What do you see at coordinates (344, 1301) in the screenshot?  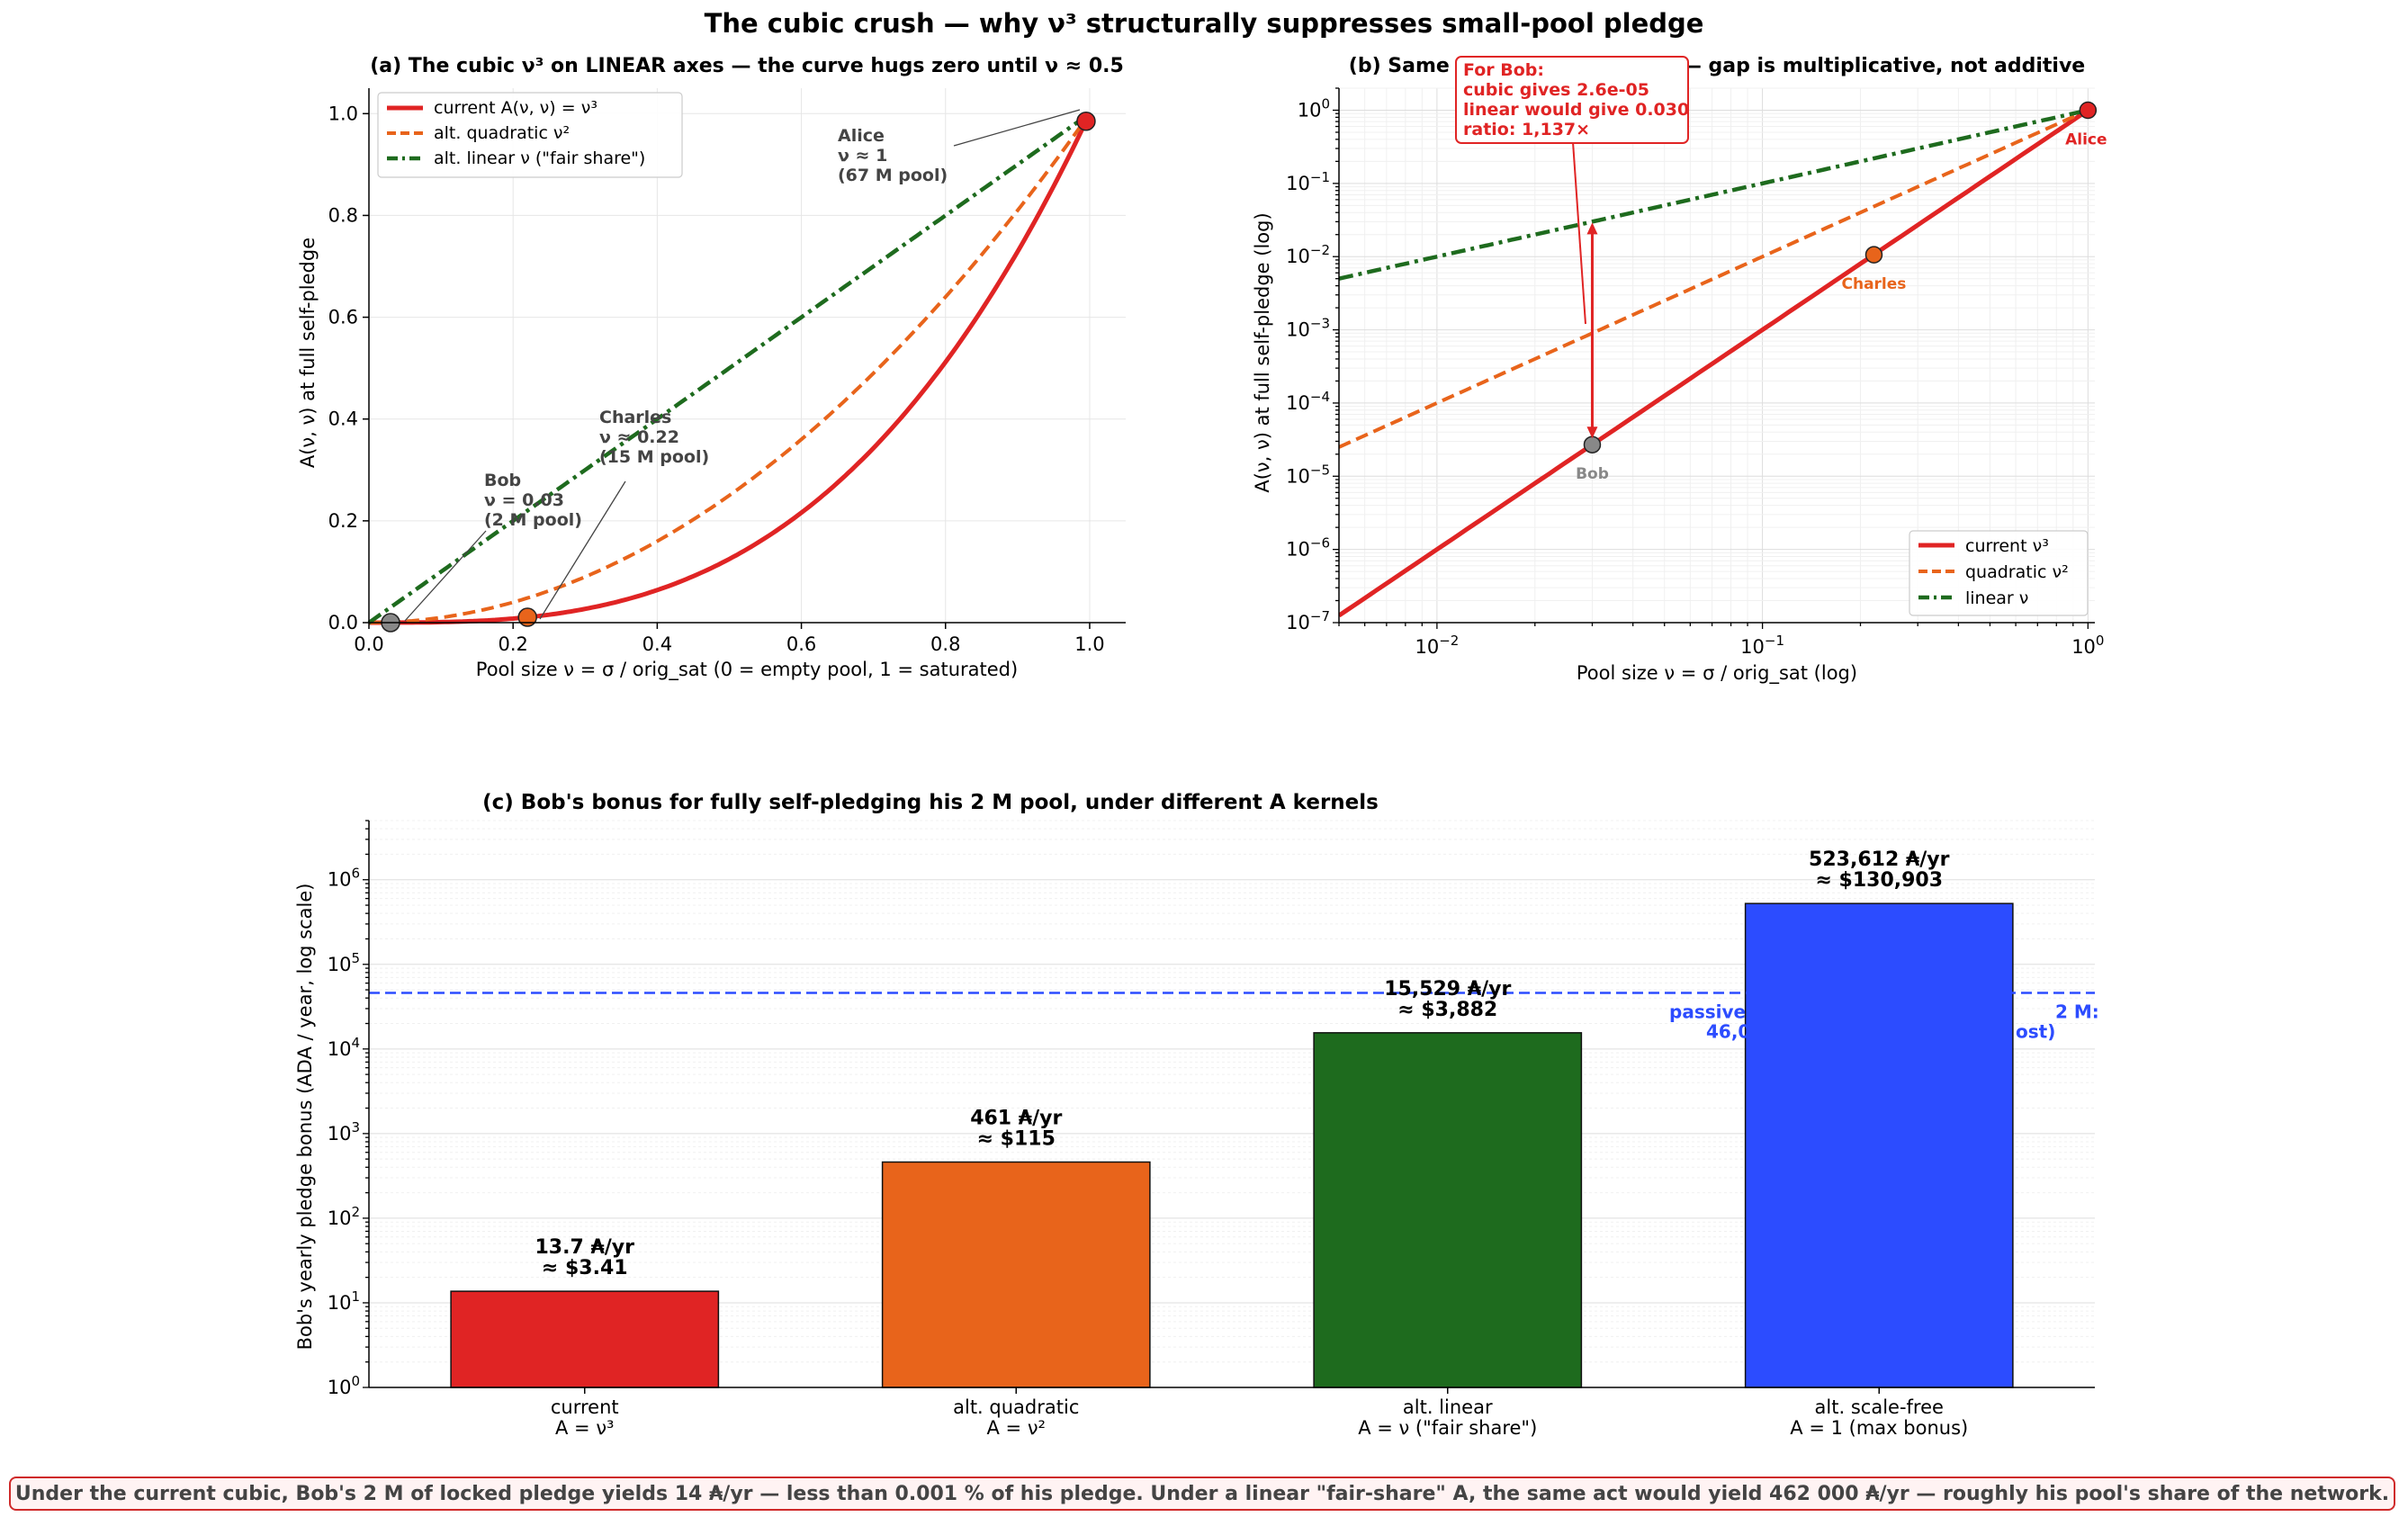 I see `y-tick-label: 10¹` at bounding box center [344, 1301].